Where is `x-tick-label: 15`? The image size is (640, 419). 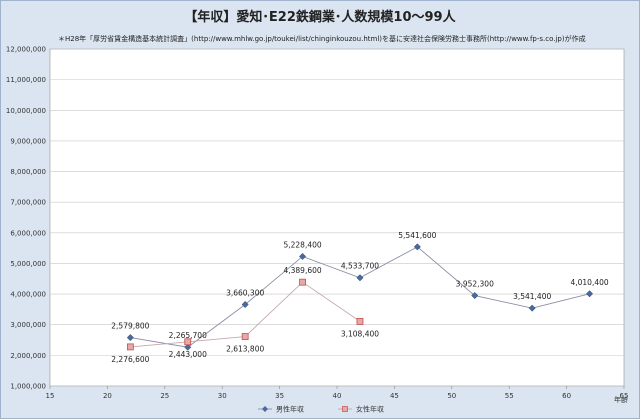
x-tick-label: 15 is located at coordinates (50, 396).